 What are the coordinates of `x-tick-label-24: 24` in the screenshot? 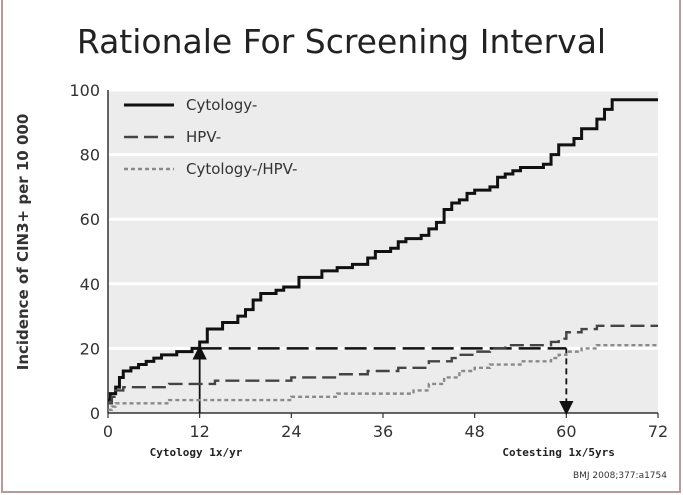 It's located at (291, 431).